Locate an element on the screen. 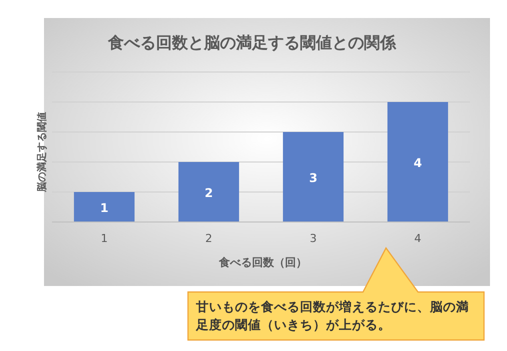 The width and height of the screenshot is (507, 351). x-axis-title: 食べる回数（回） is located at coordinates (262, 262).